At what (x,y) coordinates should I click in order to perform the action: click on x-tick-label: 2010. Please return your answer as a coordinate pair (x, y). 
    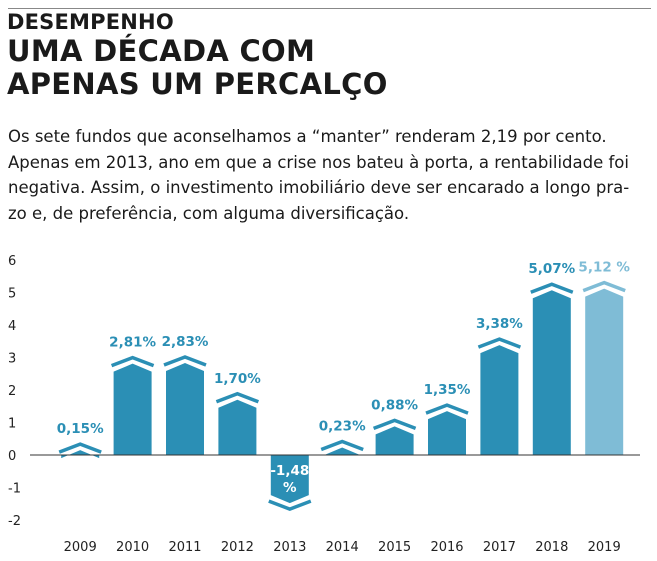
    Looking at the image, I should click on (132, 547).